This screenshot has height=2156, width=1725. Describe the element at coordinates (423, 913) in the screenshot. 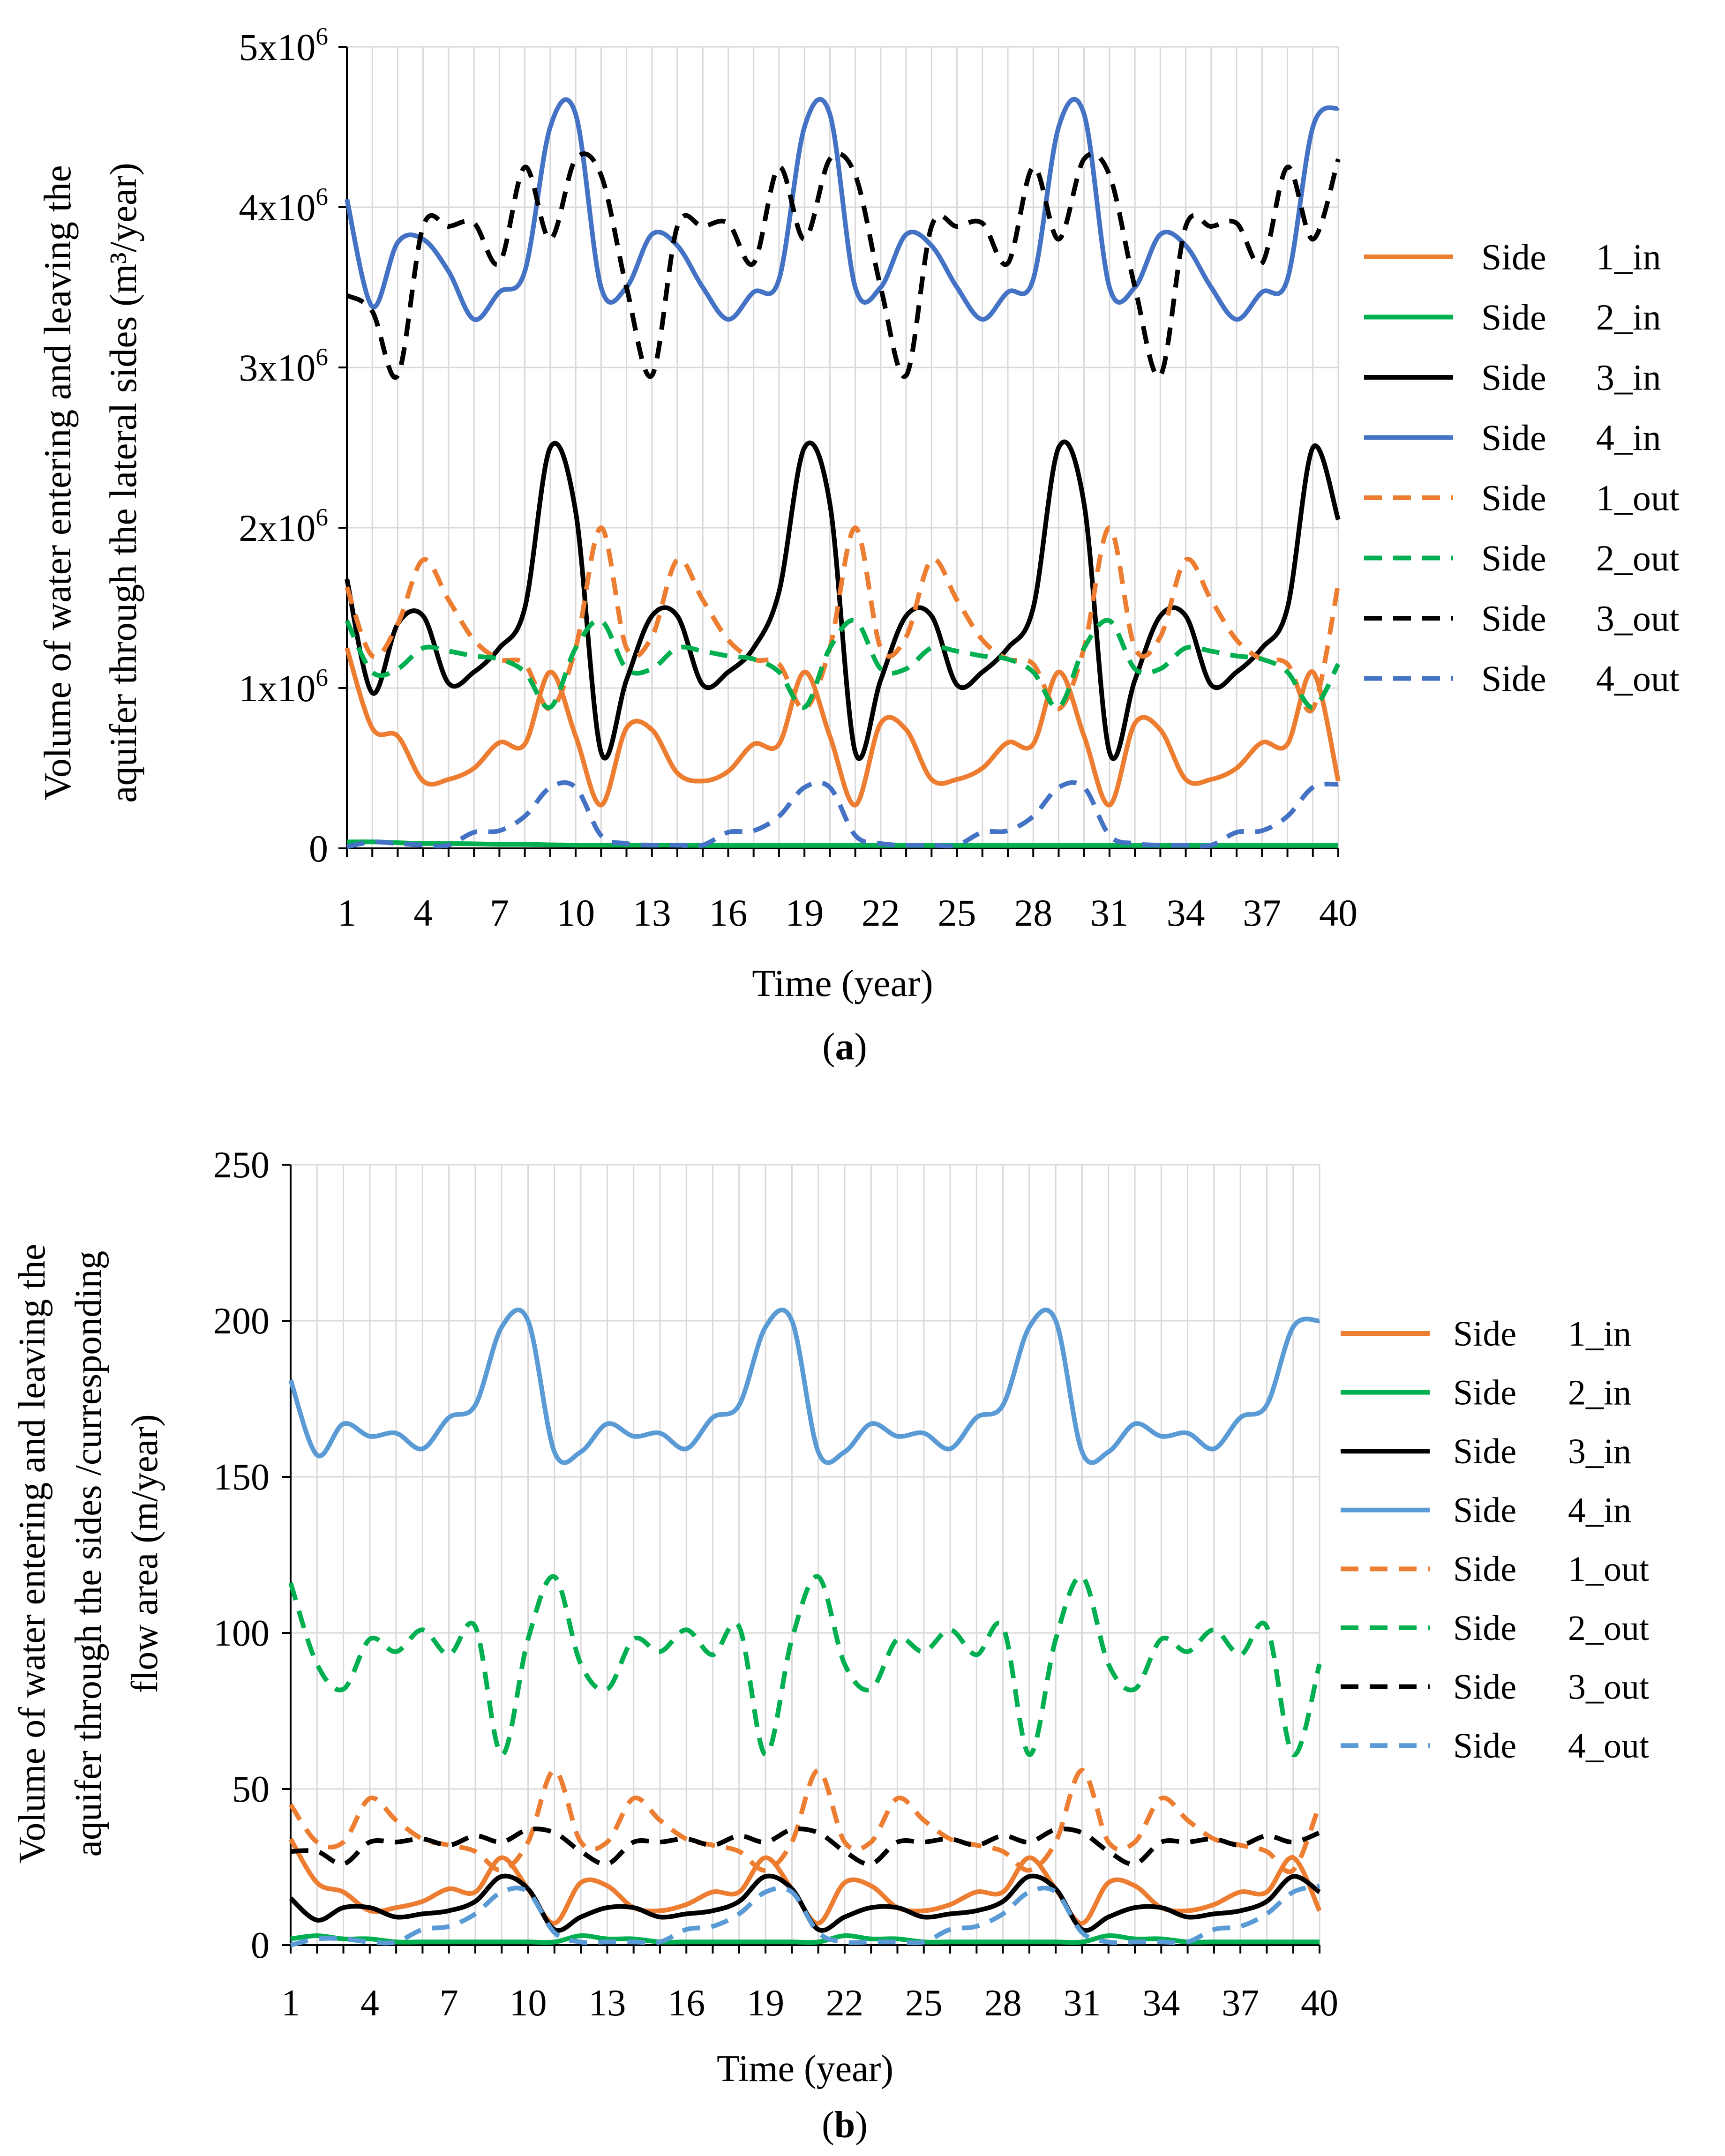

I see `x-tick-label: 4` at that location.